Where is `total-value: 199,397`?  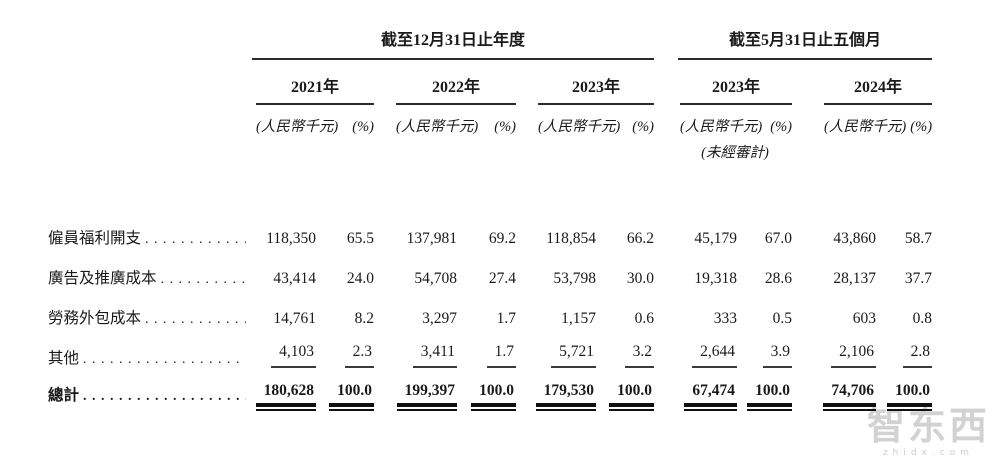
total-value: 199,397 is located at coordinates (427, 396).